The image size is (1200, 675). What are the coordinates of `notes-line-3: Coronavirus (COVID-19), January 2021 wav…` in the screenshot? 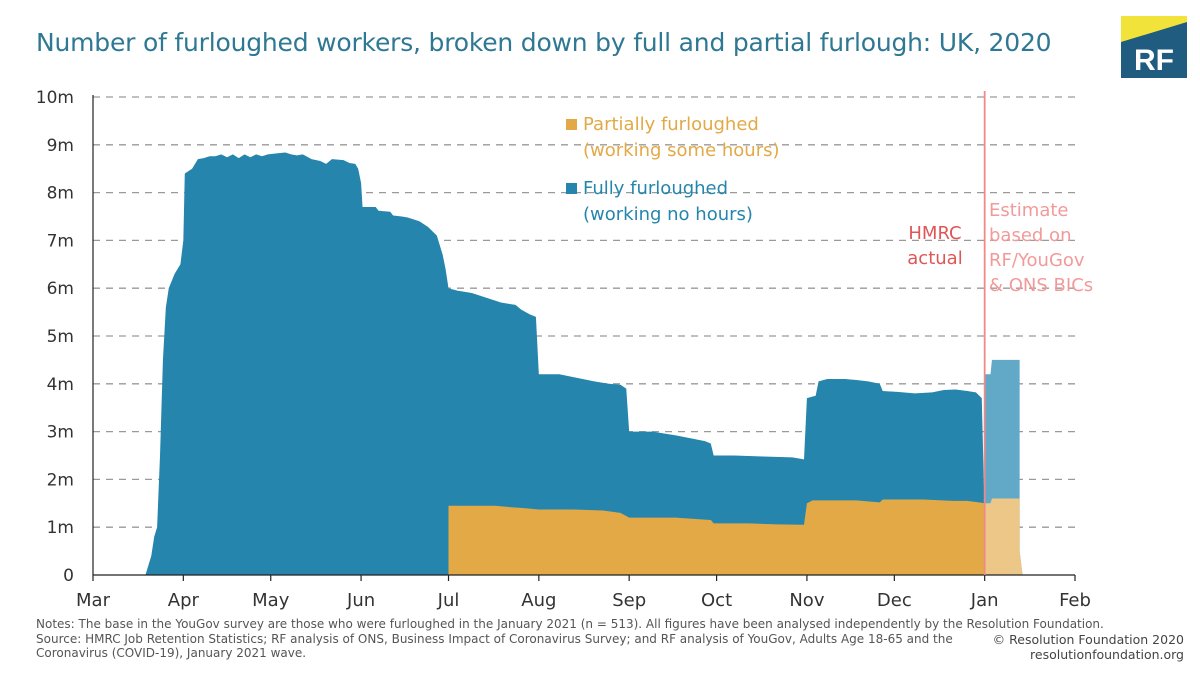 It's located at (171, 653).